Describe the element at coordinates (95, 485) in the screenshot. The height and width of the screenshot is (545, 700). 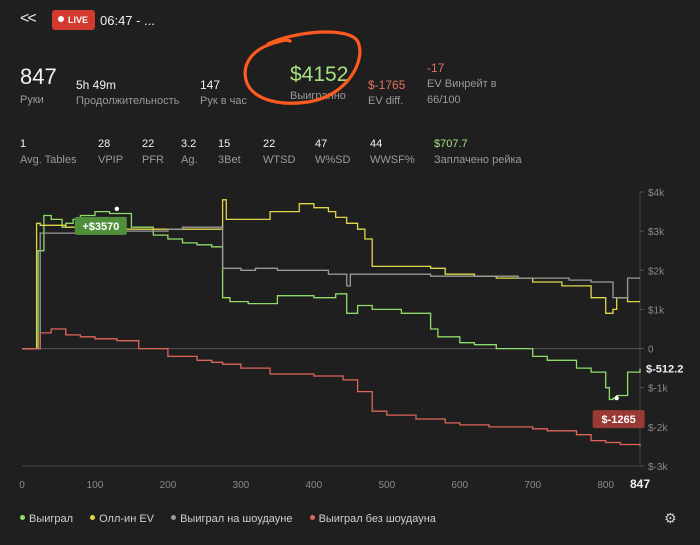
I see `x-tick-label: 100` at that location.